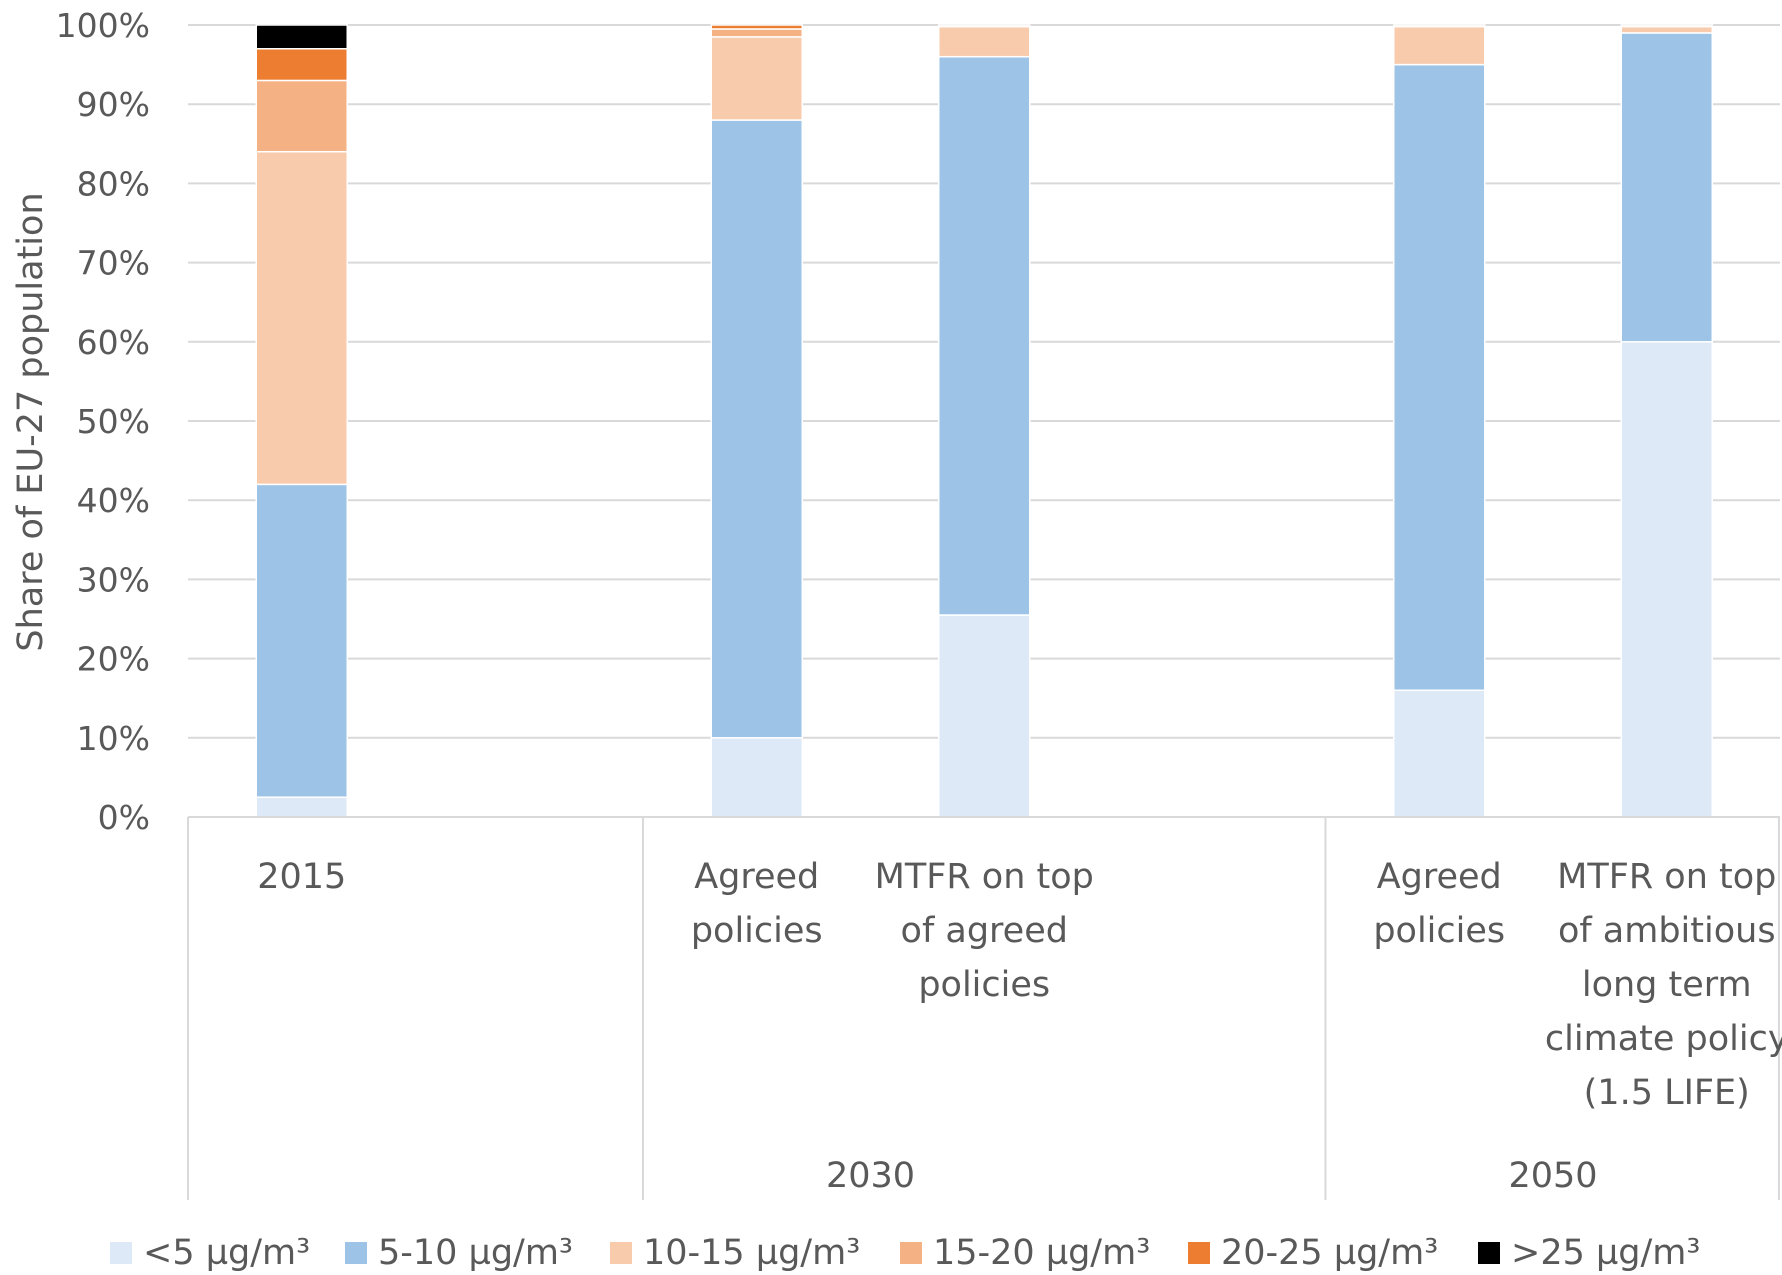  What do you see at coordinates (113, 104) in the screenshot?
I see `y-tick-label: 90%` at bounding box center [113, 104].